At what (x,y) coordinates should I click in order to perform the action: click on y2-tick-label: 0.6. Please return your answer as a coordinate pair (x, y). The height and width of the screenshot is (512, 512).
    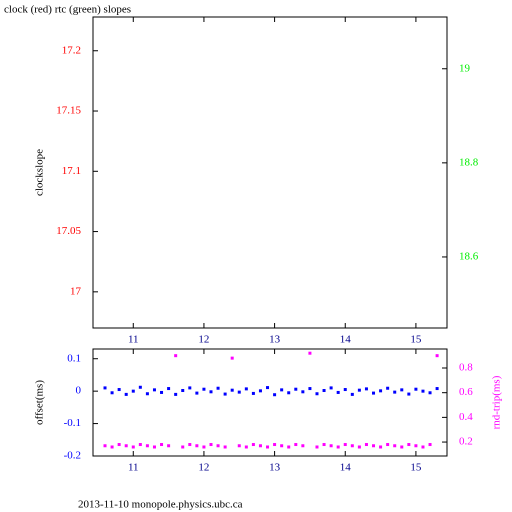
    Looking at the image, I should click on (466, 392).